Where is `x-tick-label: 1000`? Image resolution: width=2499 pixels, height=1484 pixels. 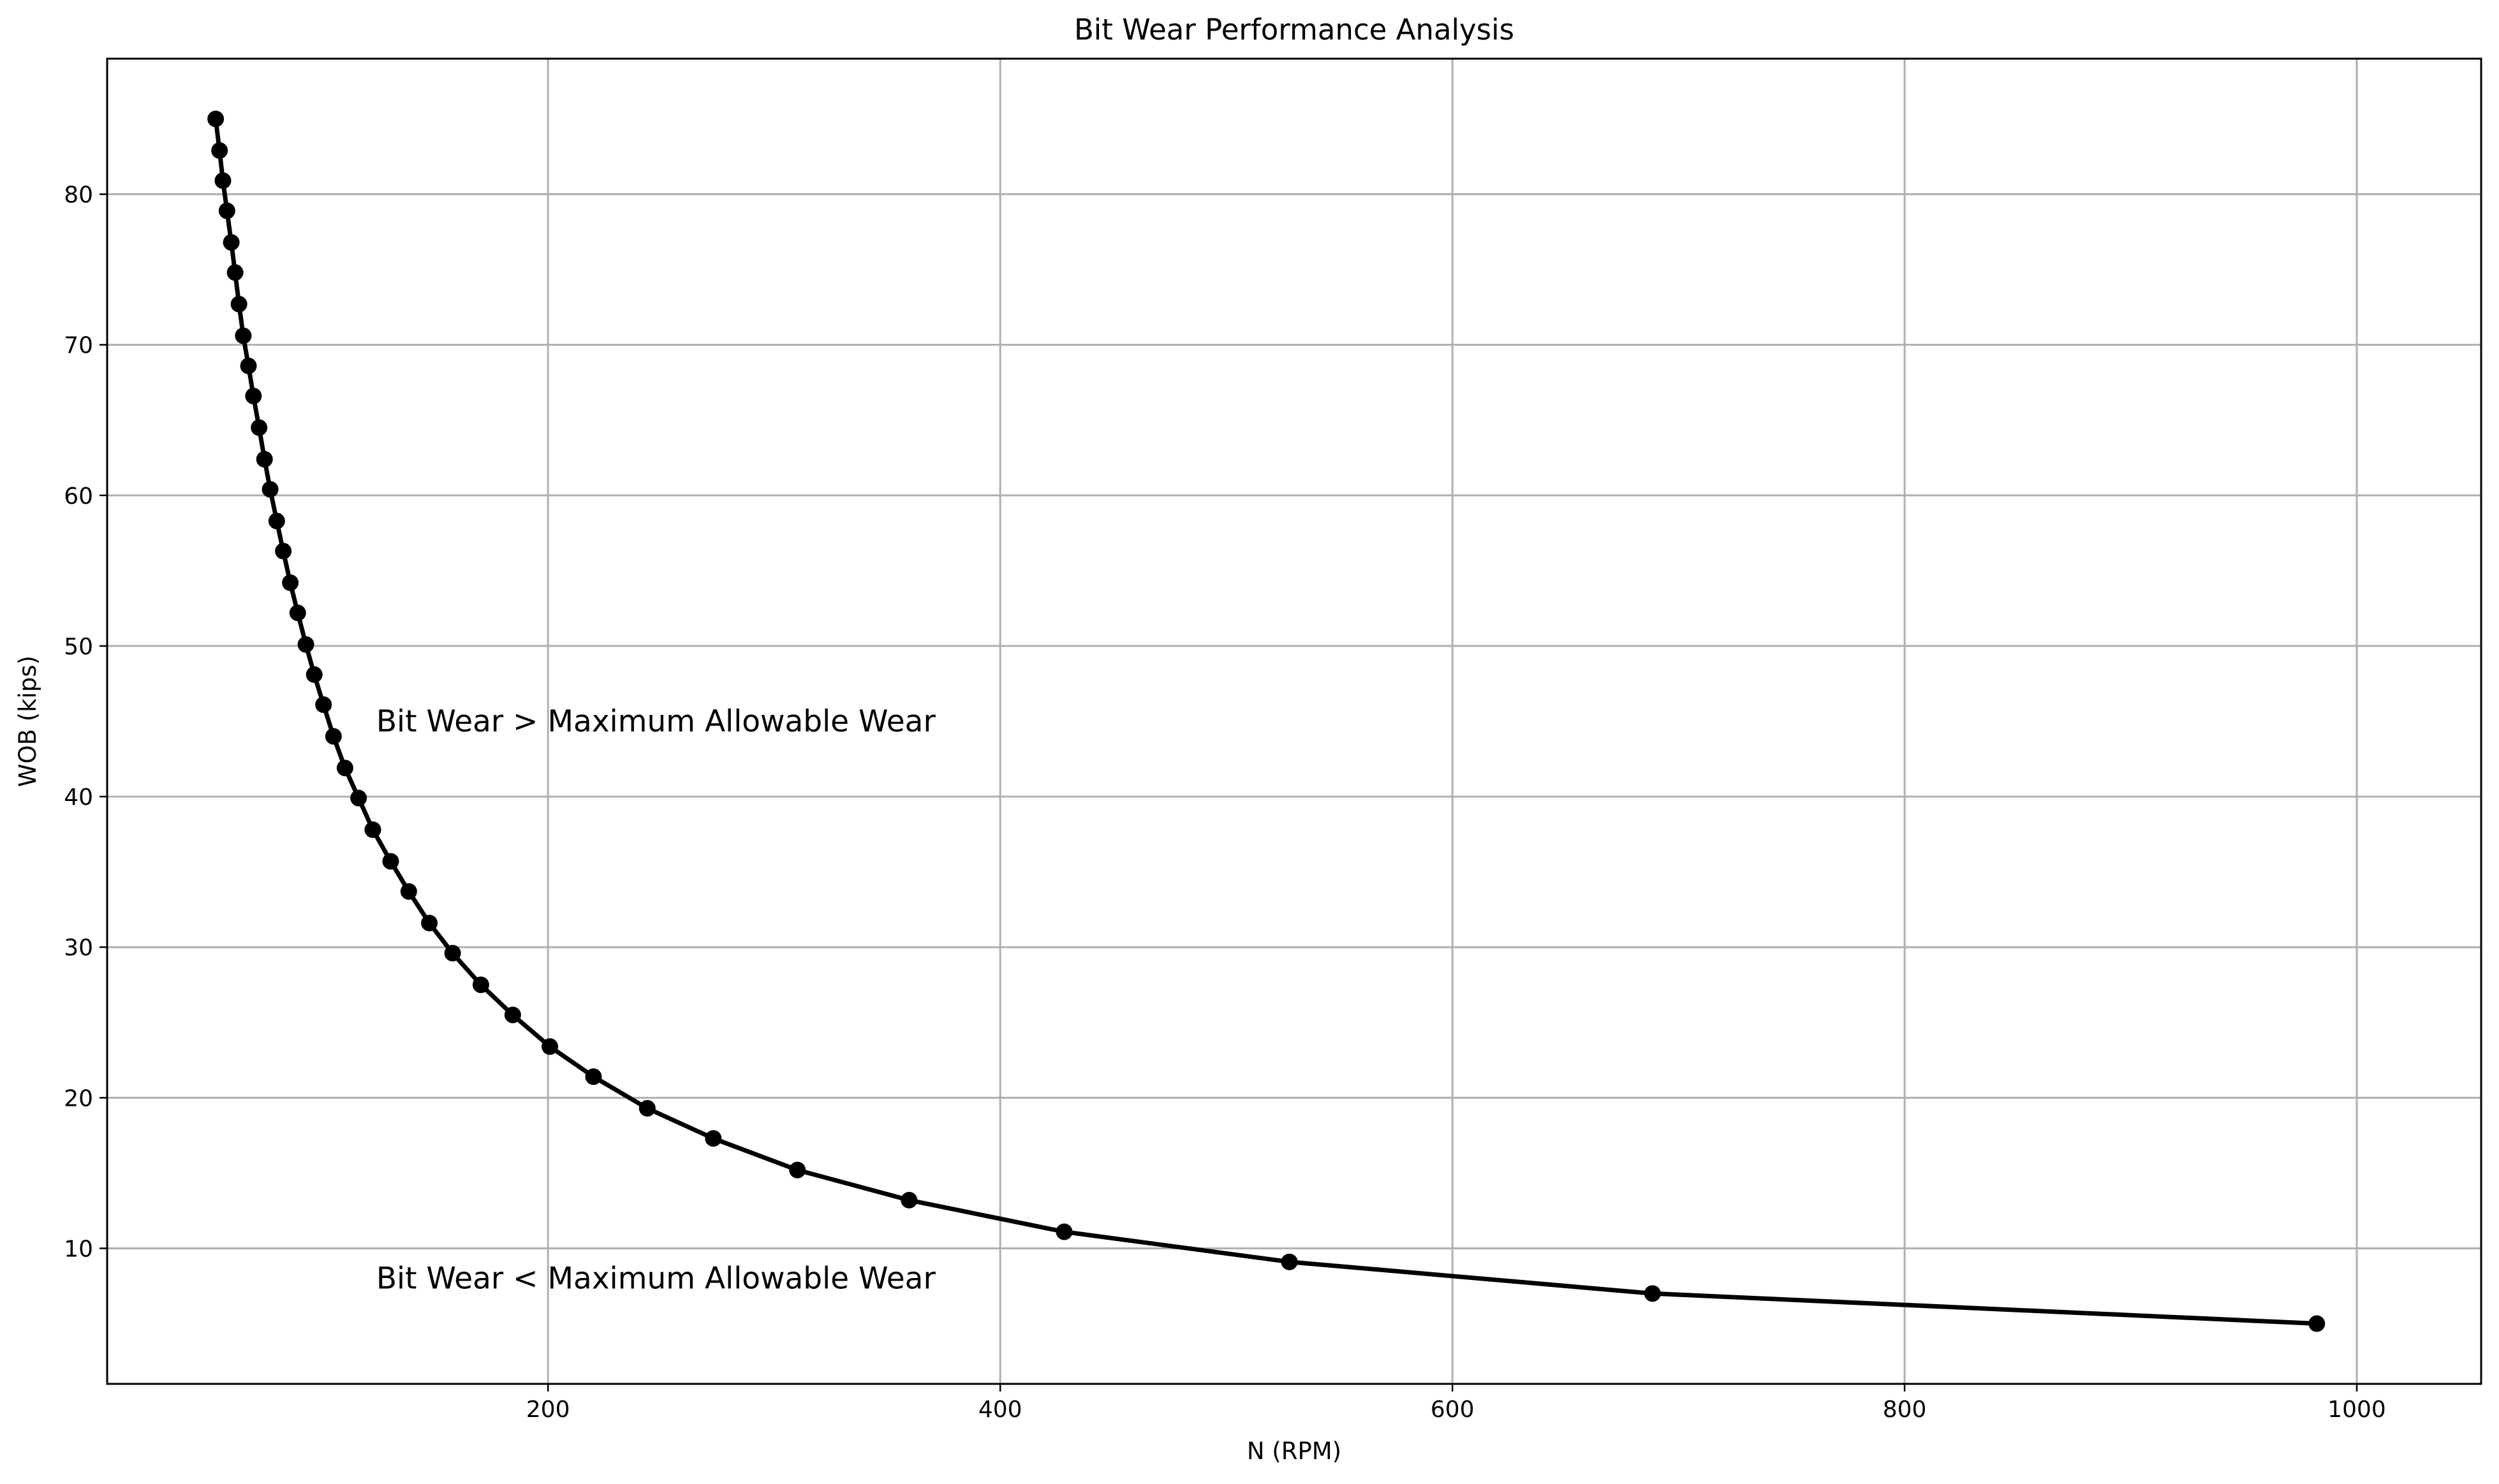
x-tick-label: 1000 is located at coordinates (2356, 1410).